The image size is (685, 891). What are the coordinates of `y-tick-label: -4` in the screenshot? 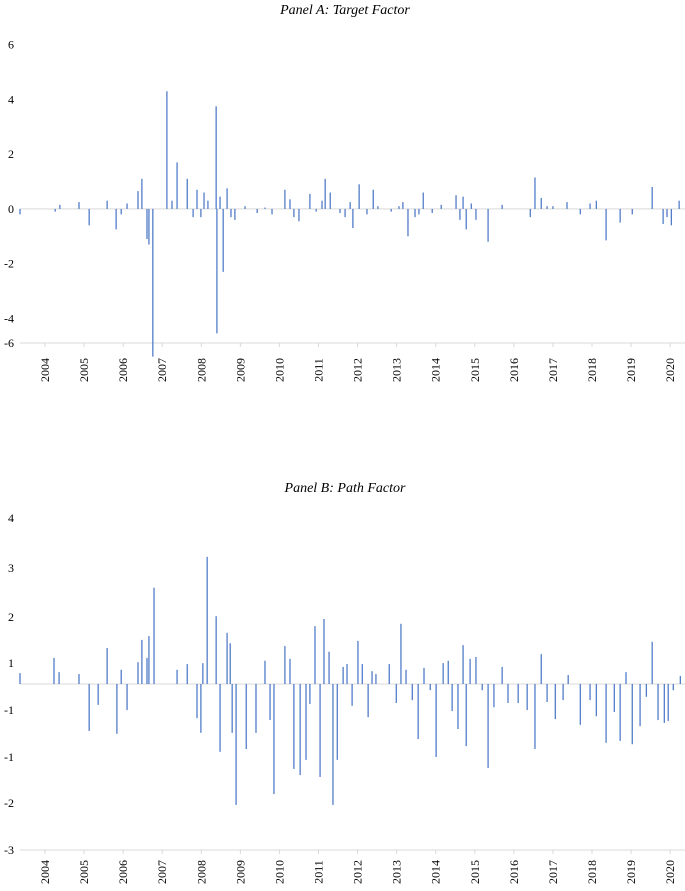 It's located at (9, 318).